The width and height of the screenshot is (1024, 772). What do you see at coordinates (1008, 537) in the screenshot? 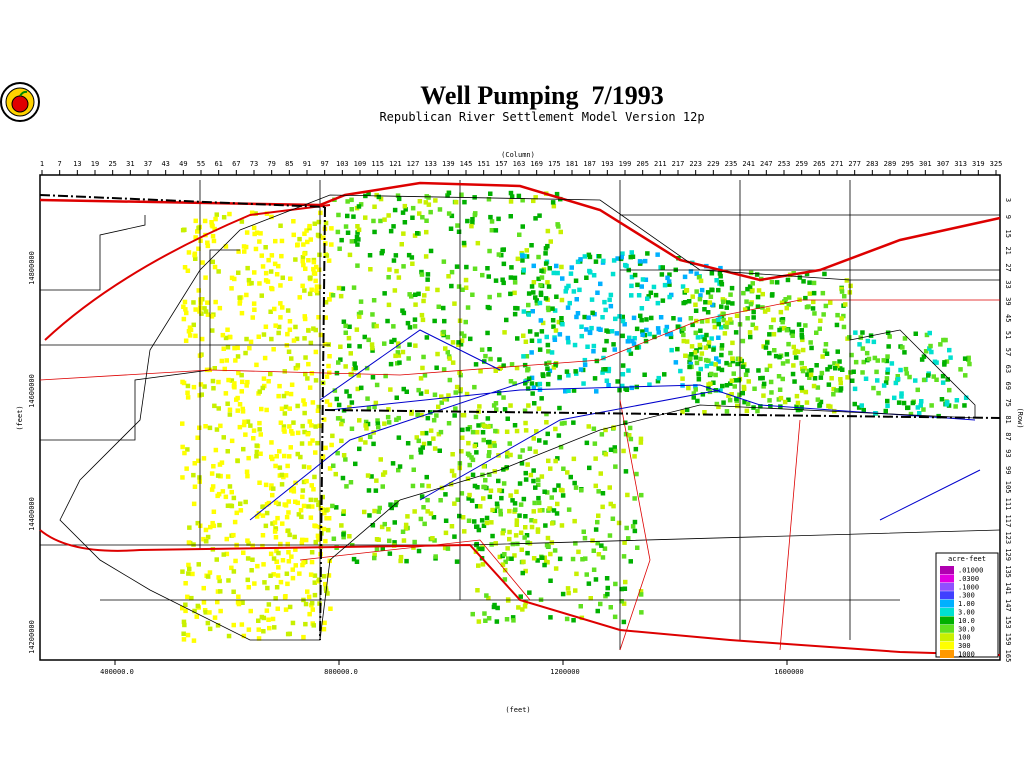
I see `row-tick-label: 123` at bounding box center [1008, 537].